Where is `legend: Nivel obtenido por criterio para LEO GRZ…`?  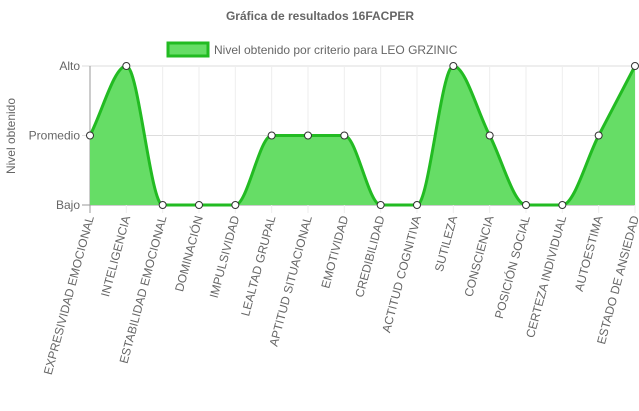
legend: Nivel obtenido por criterio para LEO GRZ… is located at coordinates (312, 49).